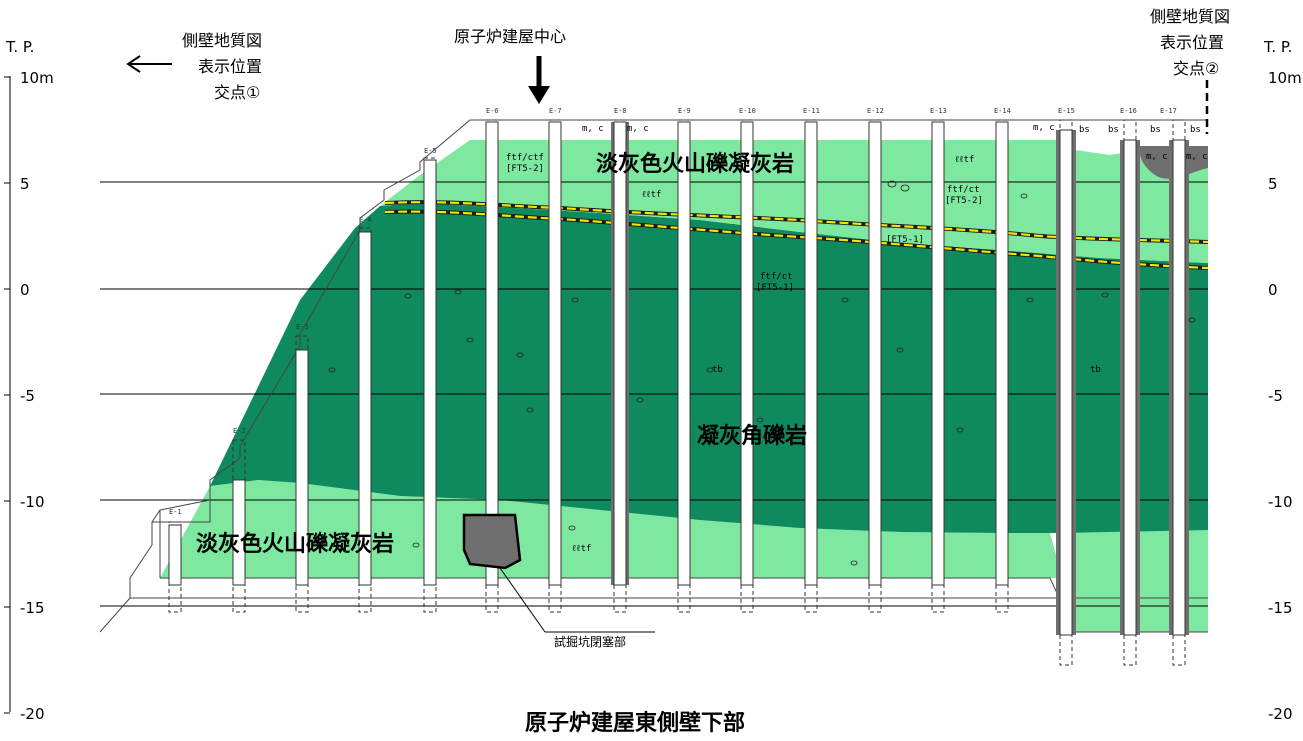 The width and height of the screenshot is (1303, 741). What do you see at coordinates (525, 158) in the screenshot?
I see `ftf-label: ftf/ctf` at bounding box center [525, 158].